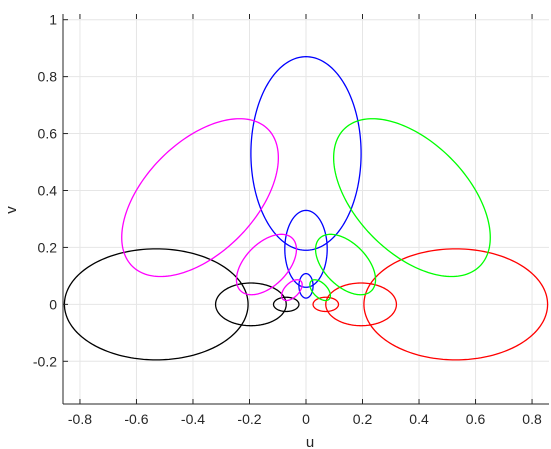 The image size is (551, 449). Describe the element at coordinates (48, 190) in the screenshot. I see `y-tick-label: 0.4` at that location.